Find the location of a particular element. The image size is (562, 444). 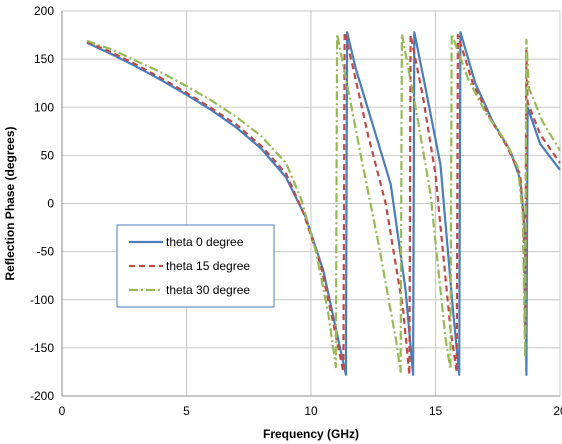

x-tick-label: 10 is located at coordinates (311, 411).